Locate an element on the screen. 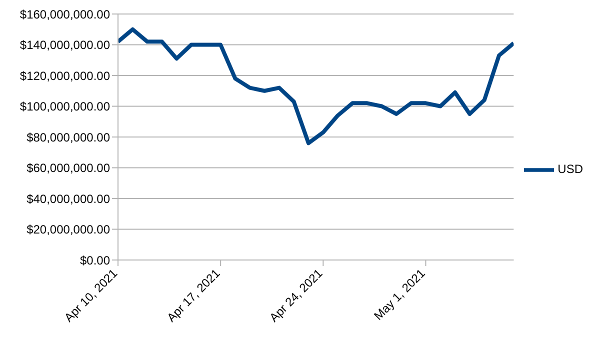 Image resolution: width=605 pixels, height=340 pixels. y-tick-label: $80,000,000.00 is located at coordinates (68, 137).